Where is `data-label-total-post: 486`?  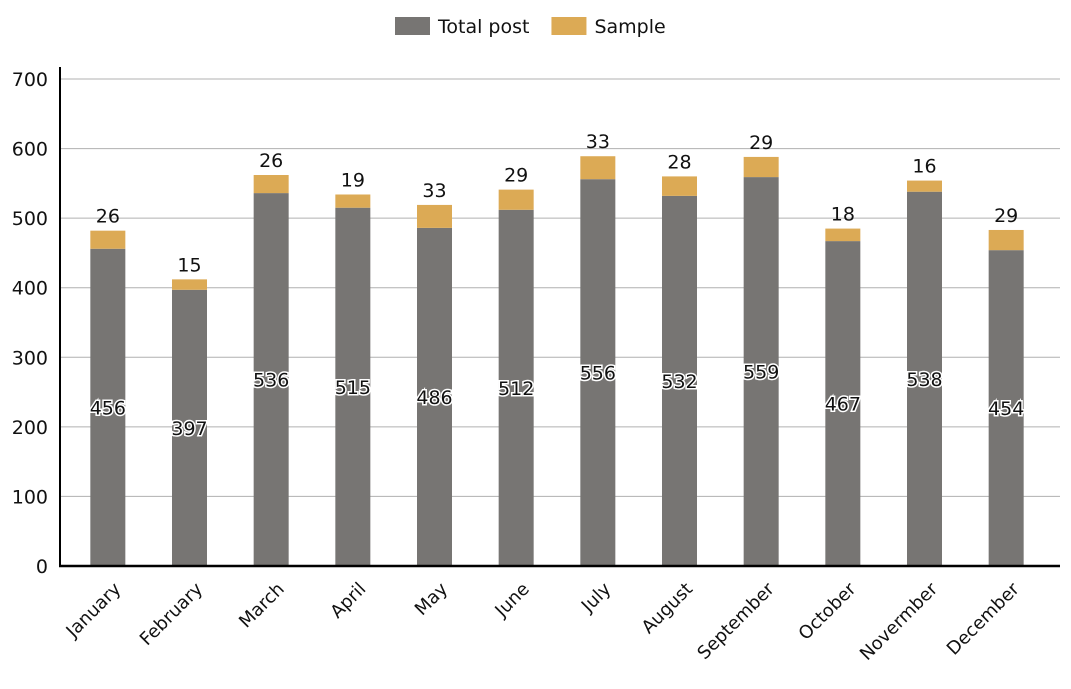 data-label-total-post: 486 is located at coordinates (434, 398).